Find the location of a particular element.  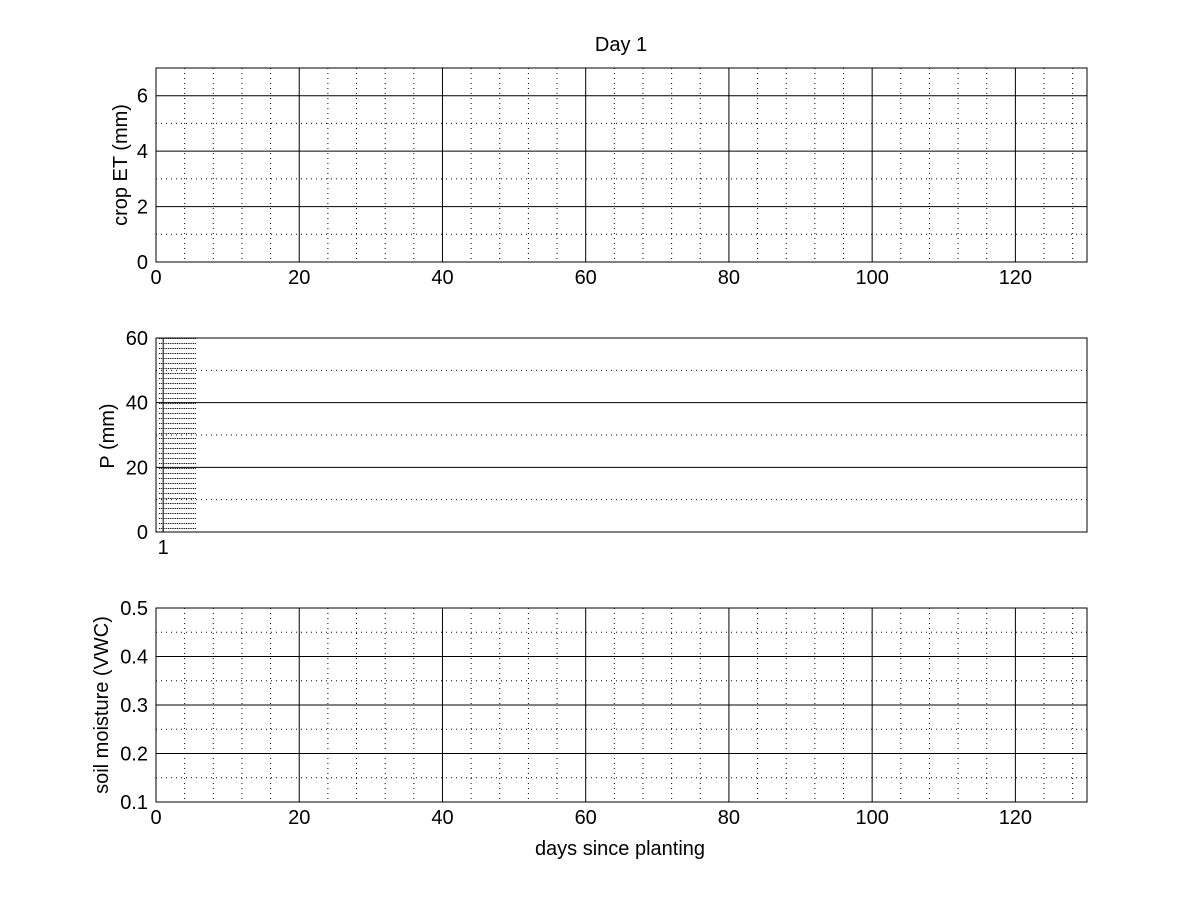

soil-moisture-x-tick-label: 100 is located at coordinates (871, 818).